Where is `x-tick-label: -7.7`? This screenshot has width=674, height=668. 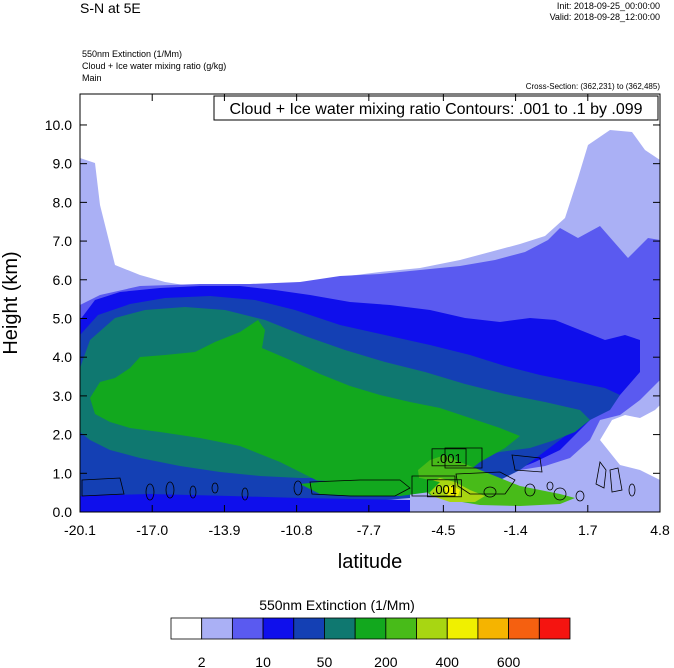
x-tick-label: -7.7 is located at coordinates (369, 530).